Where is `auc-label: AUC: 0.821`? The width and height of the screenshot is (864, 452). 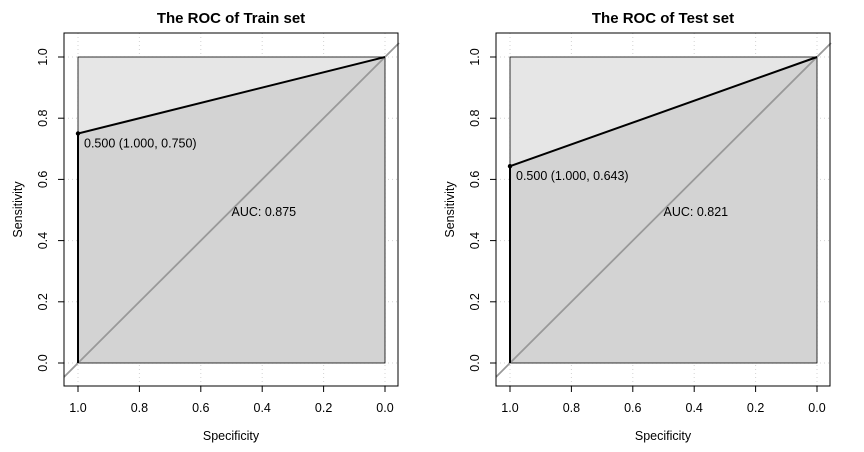
auc-label: AUC: 0.821 is located at coordinates (696, 212).